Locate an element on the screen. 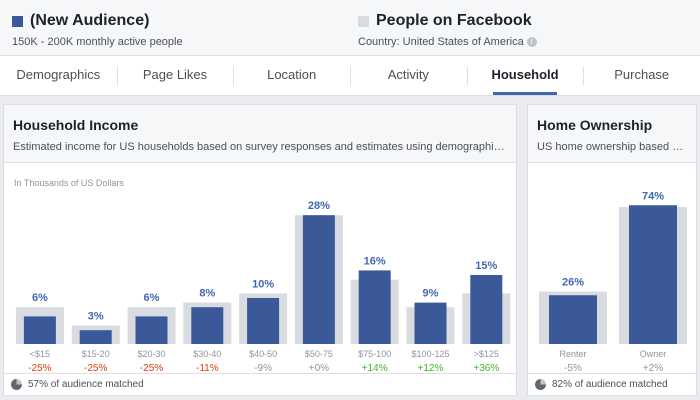 The image size is (700, 400). audience-subtitle: 150K - 200K monthly active people is located at coordinates (97, 42).